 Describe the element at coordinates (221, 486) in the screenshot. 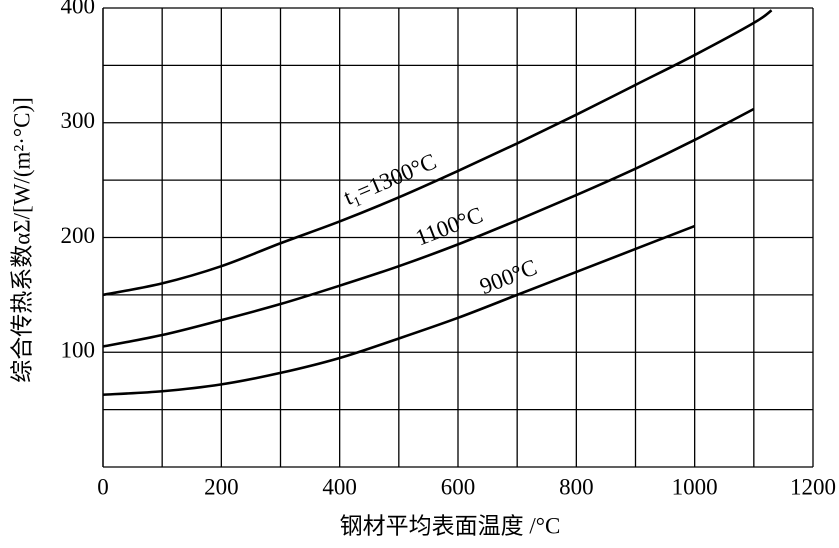

I see `x-tick-label: 200` at that location.